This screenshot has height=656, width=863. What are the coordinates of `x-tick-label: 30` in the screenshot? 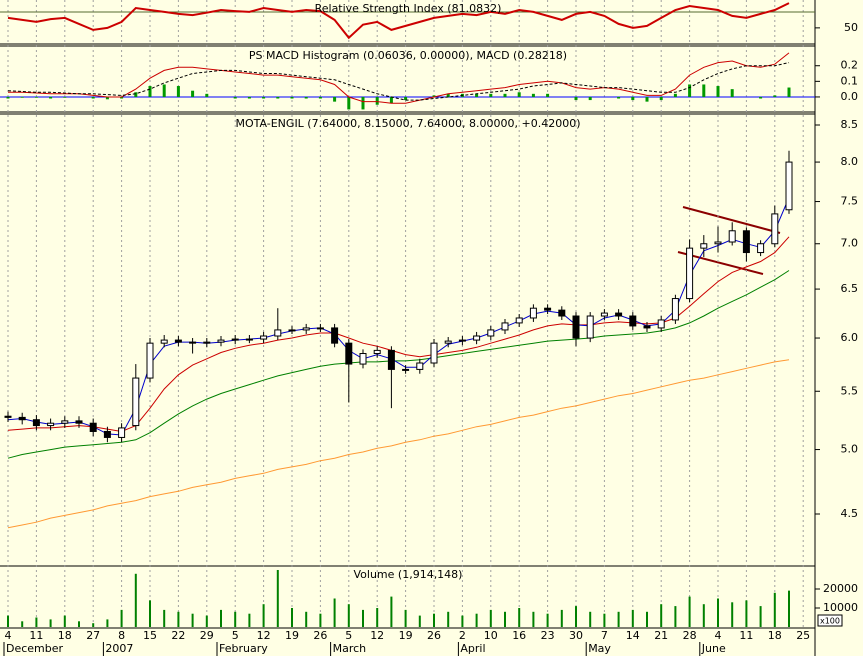 It's located at (576, 635).